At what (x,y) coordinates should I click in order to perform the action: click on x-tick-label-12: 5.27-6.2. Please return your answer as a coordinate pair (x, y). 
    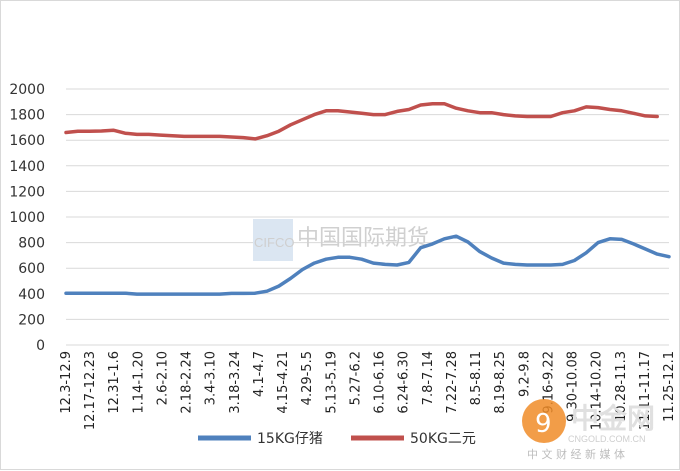
    Looking at the image, I should click on (355, 378).